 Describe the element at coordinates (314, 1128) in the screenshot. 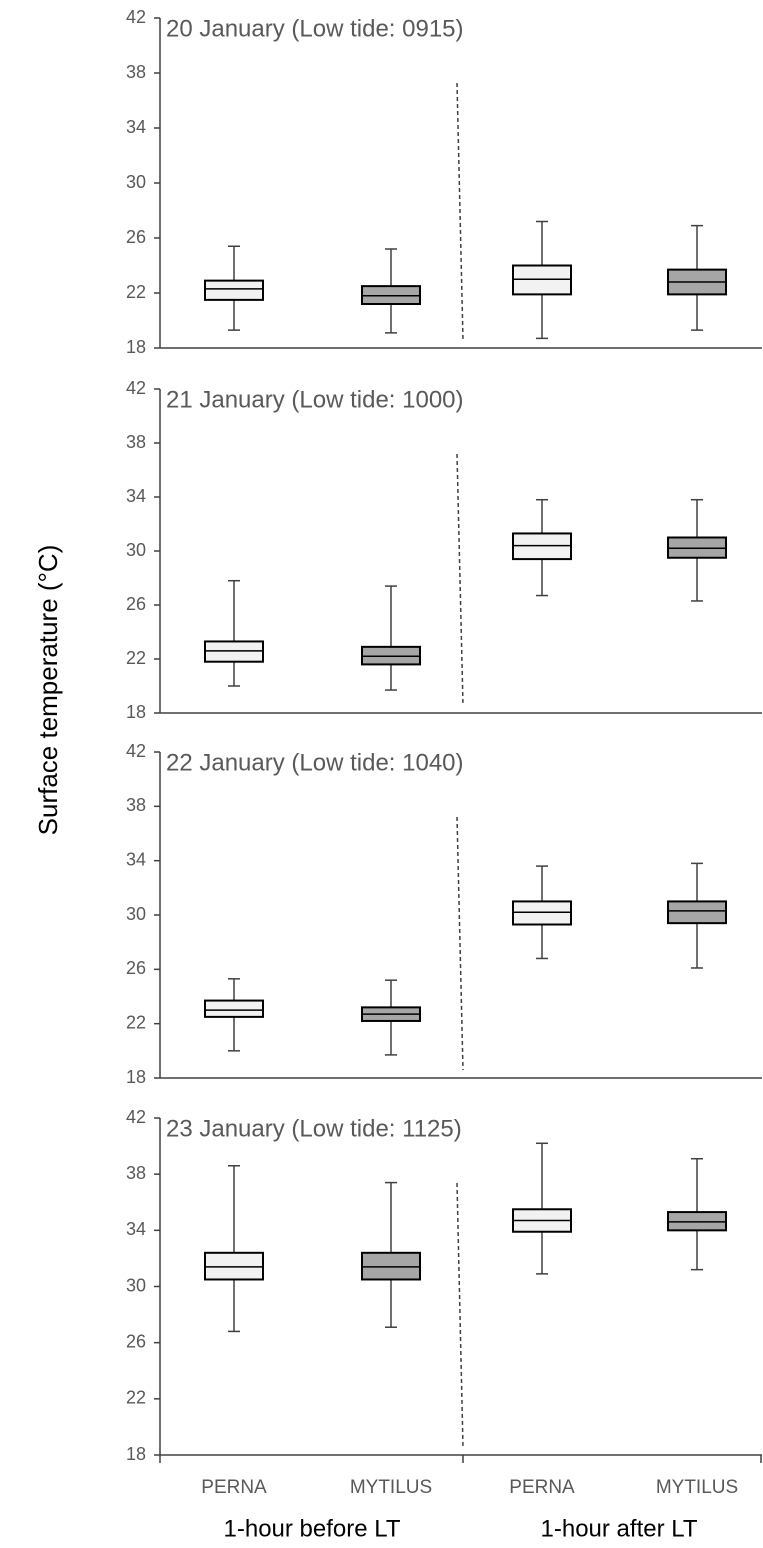

I see `panel-title: 23 January (Low tide: 1125)` at that location.